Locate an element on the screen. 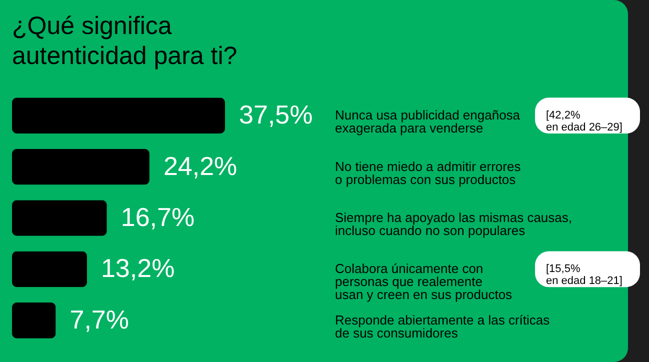 The image size is (649, 362). y-tick-label: No tiene miedo a admitir errores o problemas con sus productos is located at coordinates (428, 172).